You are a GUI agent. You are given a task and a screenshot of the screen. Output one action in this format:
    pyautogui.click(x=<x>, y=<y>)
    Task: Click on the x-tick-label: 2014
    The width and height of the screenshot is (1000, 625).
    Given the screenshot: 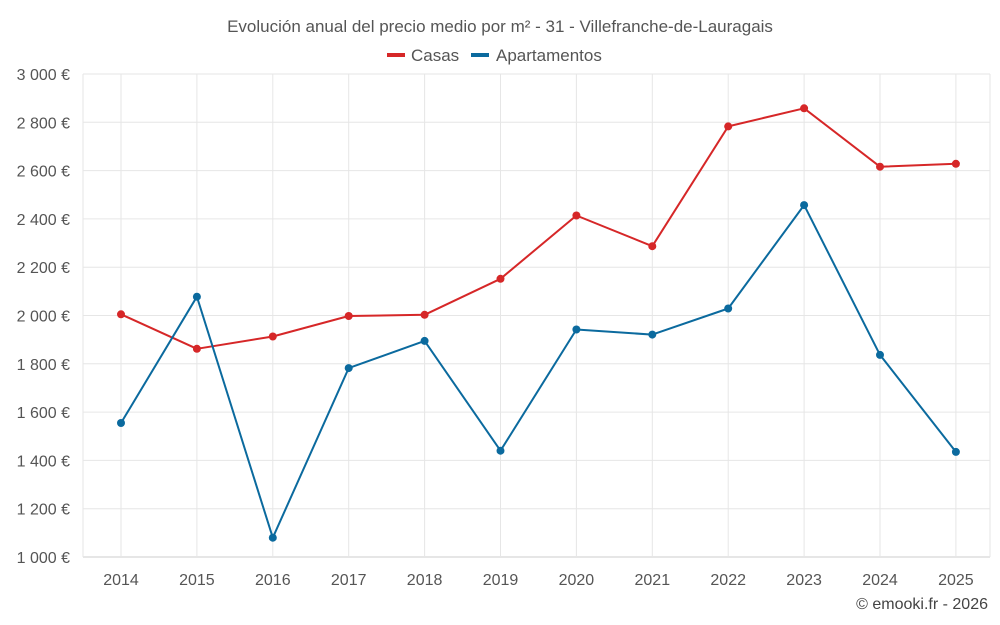 What is the action you would take?
    pyautogui.click(x=121, y=580)
    